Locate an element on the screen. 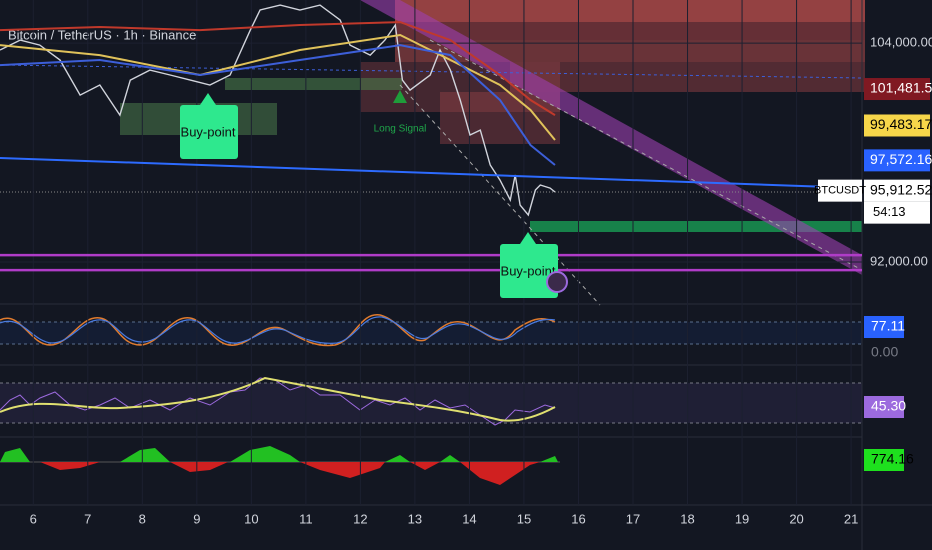 This screenshot has width=932, height=550. histogram-positive is located at coordinates (279, 454).